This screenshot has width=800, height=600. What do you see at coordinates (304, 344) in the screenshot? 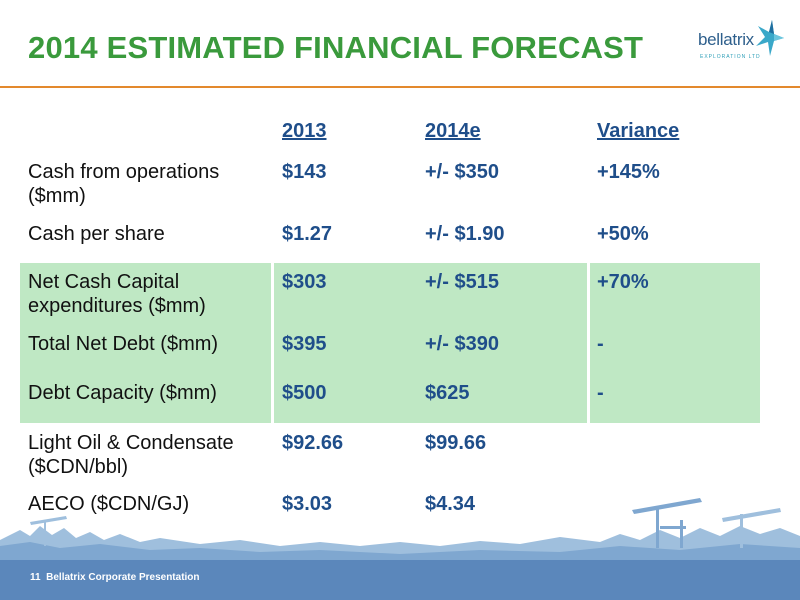
I see `value-2013: $395` at bounding box center [304, 344].